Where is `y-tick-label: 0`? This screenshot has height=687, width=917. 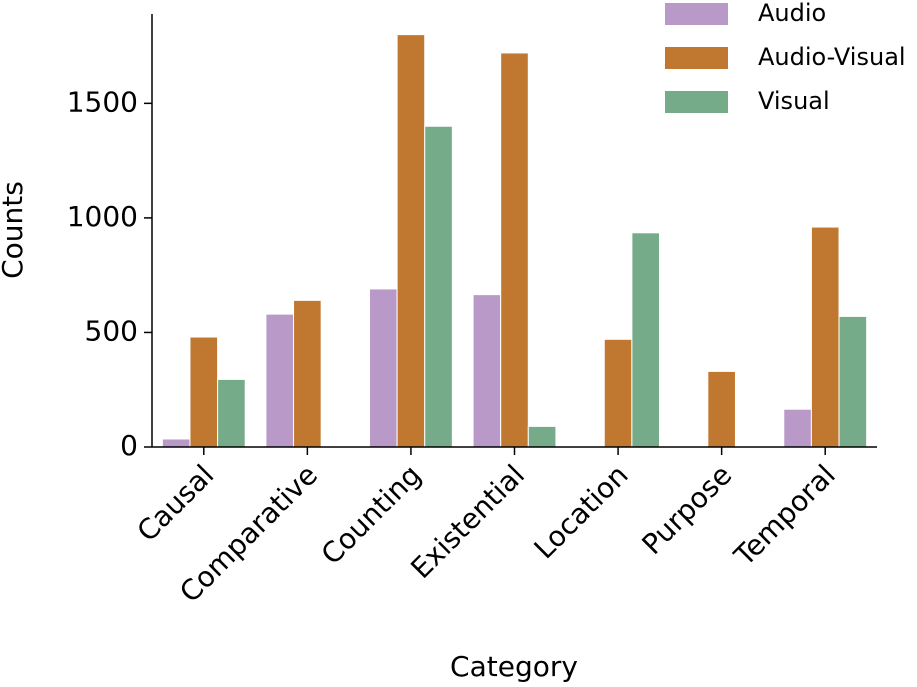 y-tick-label: 0 is located at coordinates (129, 445).